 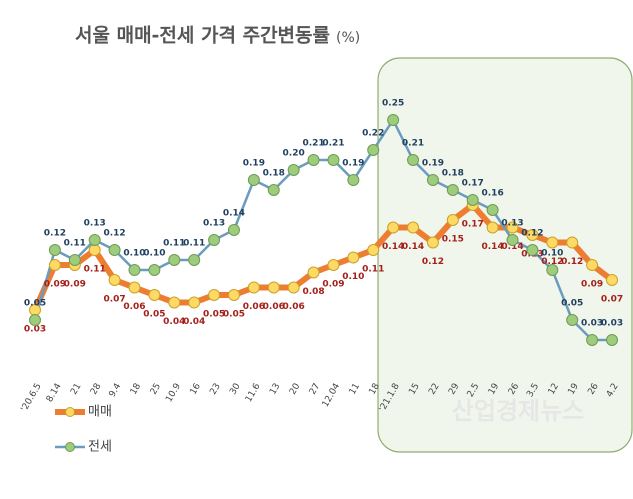 What do you see at coordinates (100, 447) in the screenshot?
I see `legend-label: 전세` at bounding box center [100, 447].